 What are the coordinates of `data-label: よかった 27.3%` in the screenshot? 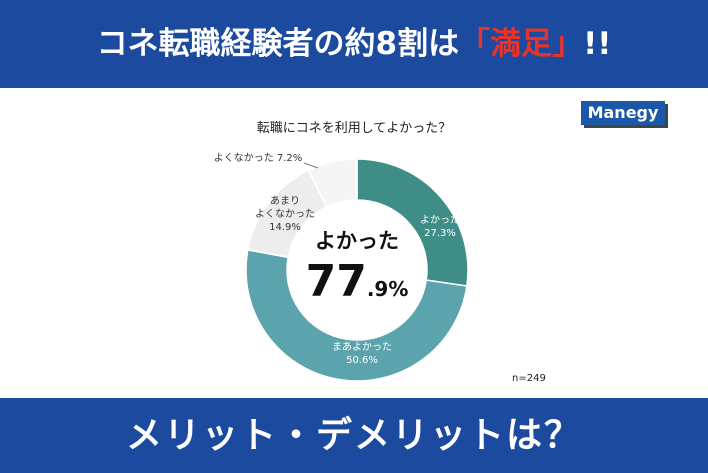 It's located at (440, 227).